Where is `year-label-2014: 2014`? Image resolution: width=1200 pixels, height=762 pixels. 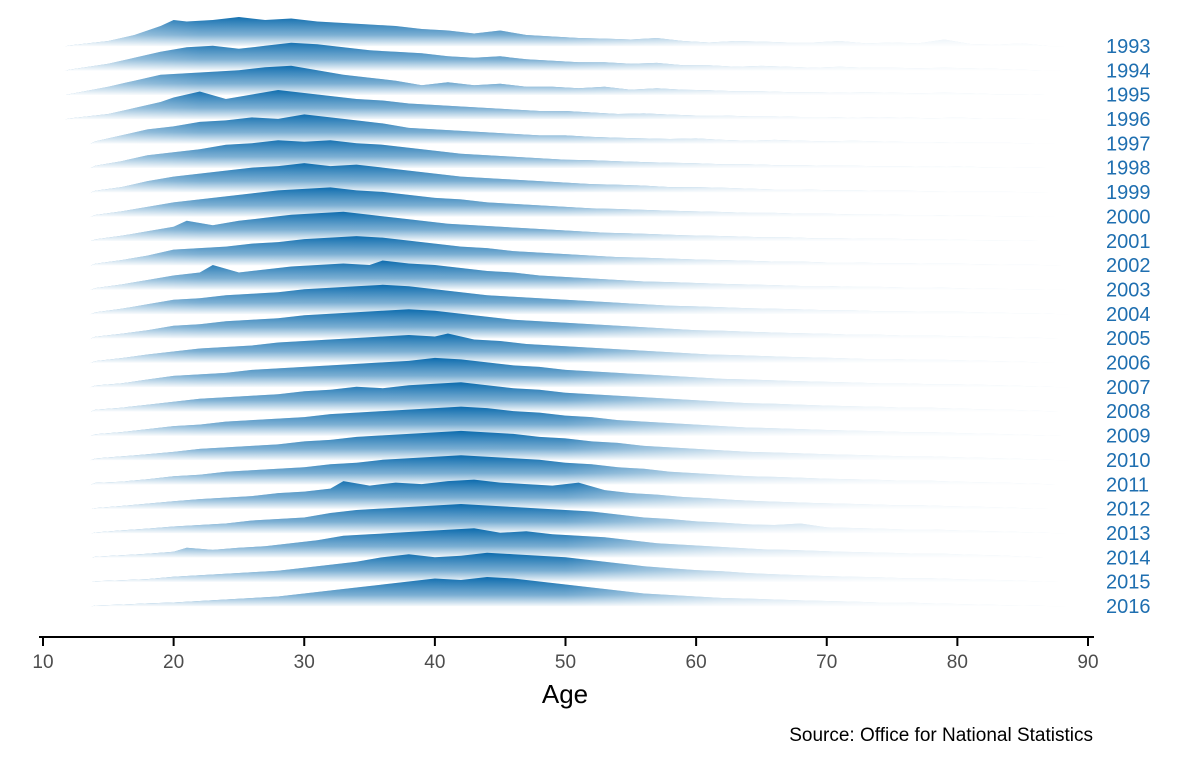 year-label-2014: 2014 is located at coordinates (1128, 558).